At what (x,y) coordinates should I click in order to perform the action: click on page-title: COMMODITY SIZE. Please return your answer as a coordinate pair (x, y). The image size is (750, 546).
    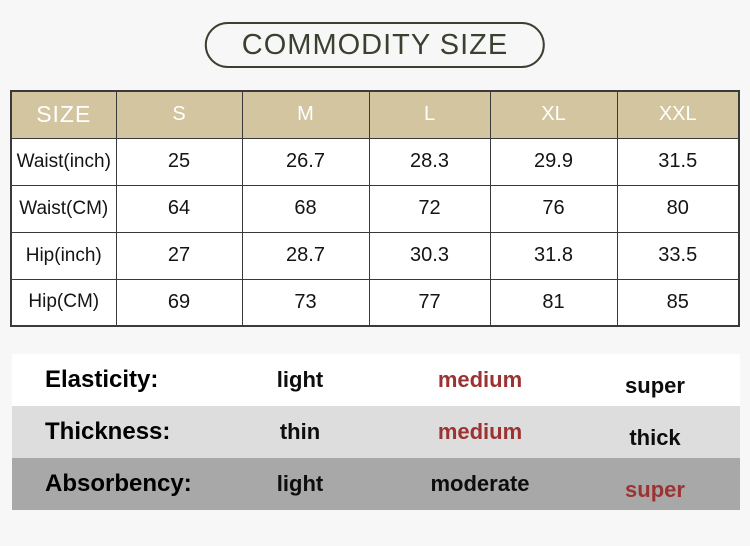
    Looking at the image, I should click on (375, 44).